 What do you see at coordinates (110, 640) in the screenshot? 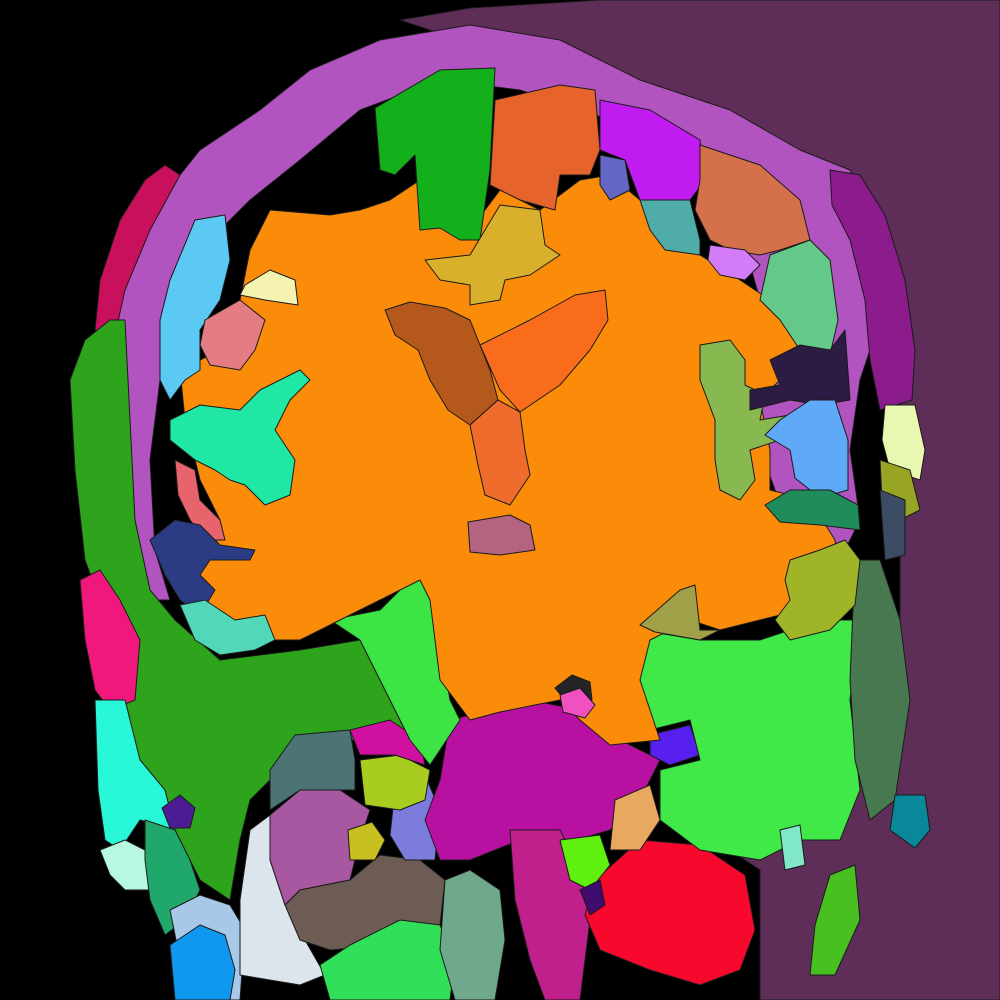
I see `left-pink-lower` at bounding box center [110, 640].